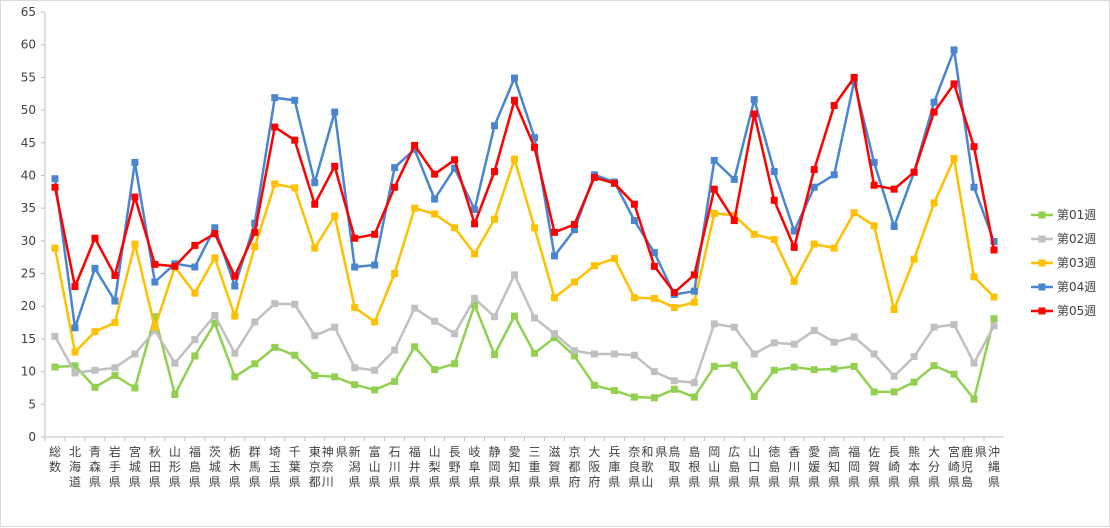 Image resolution: width=1110 pixels, height=528 pixels. Describe the element at coordinates (315, 467) in the screenshot. I see `x-tick-label: 東京都` at that location.